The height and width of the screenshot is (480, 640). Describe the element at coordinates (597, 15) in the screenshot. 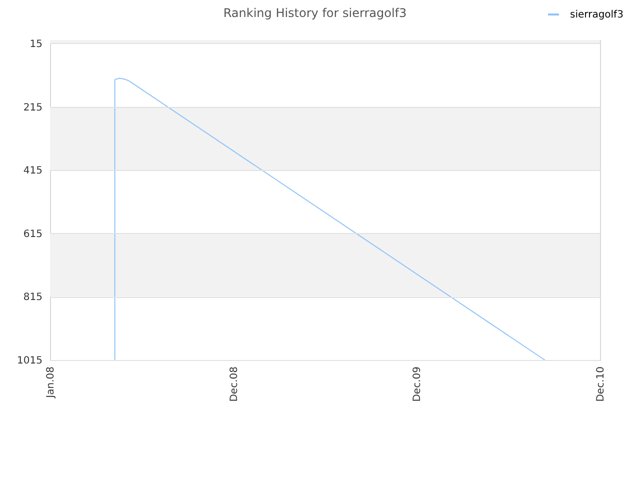

I see `legend-label: sierragolf3` at that location.